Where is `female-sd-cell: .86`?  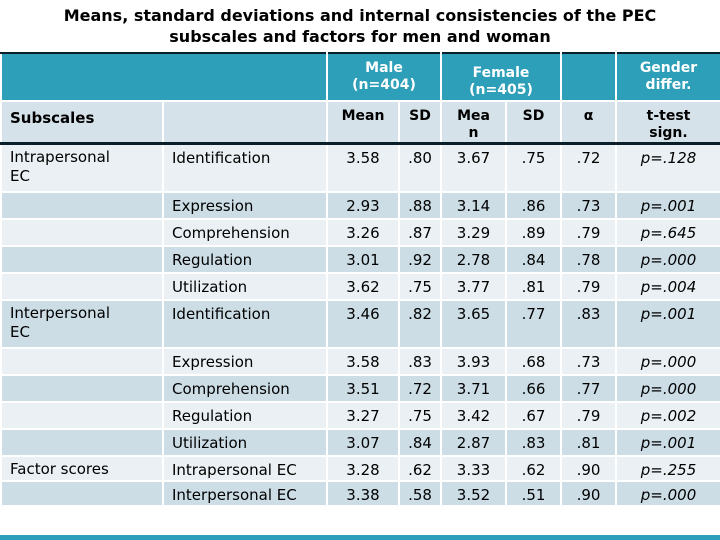 female-sd-cell: .86 is located at coordinates (533, 205).